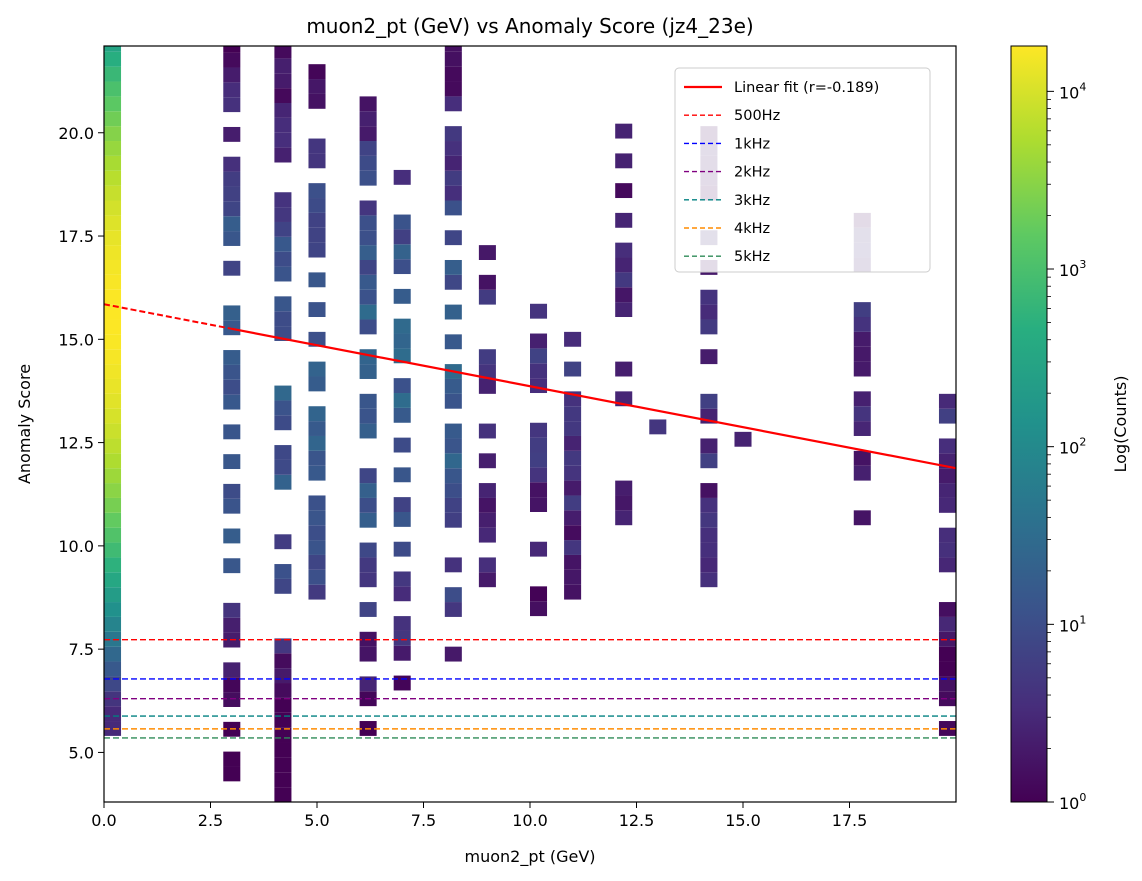 This screenshot has height=881, width=1142. Describe the element at coordinates (1072, 447) in the screenshot. I see `colorbar-tick-label: 10²` at that location.